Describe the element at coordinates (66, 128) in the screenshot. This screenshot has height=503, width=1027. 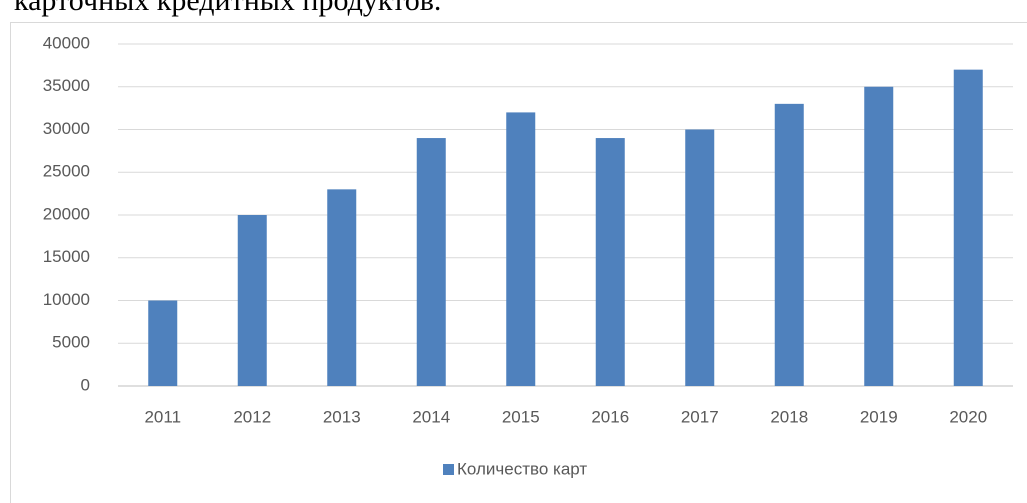
I see `y-tick-label: 30000` at that location.